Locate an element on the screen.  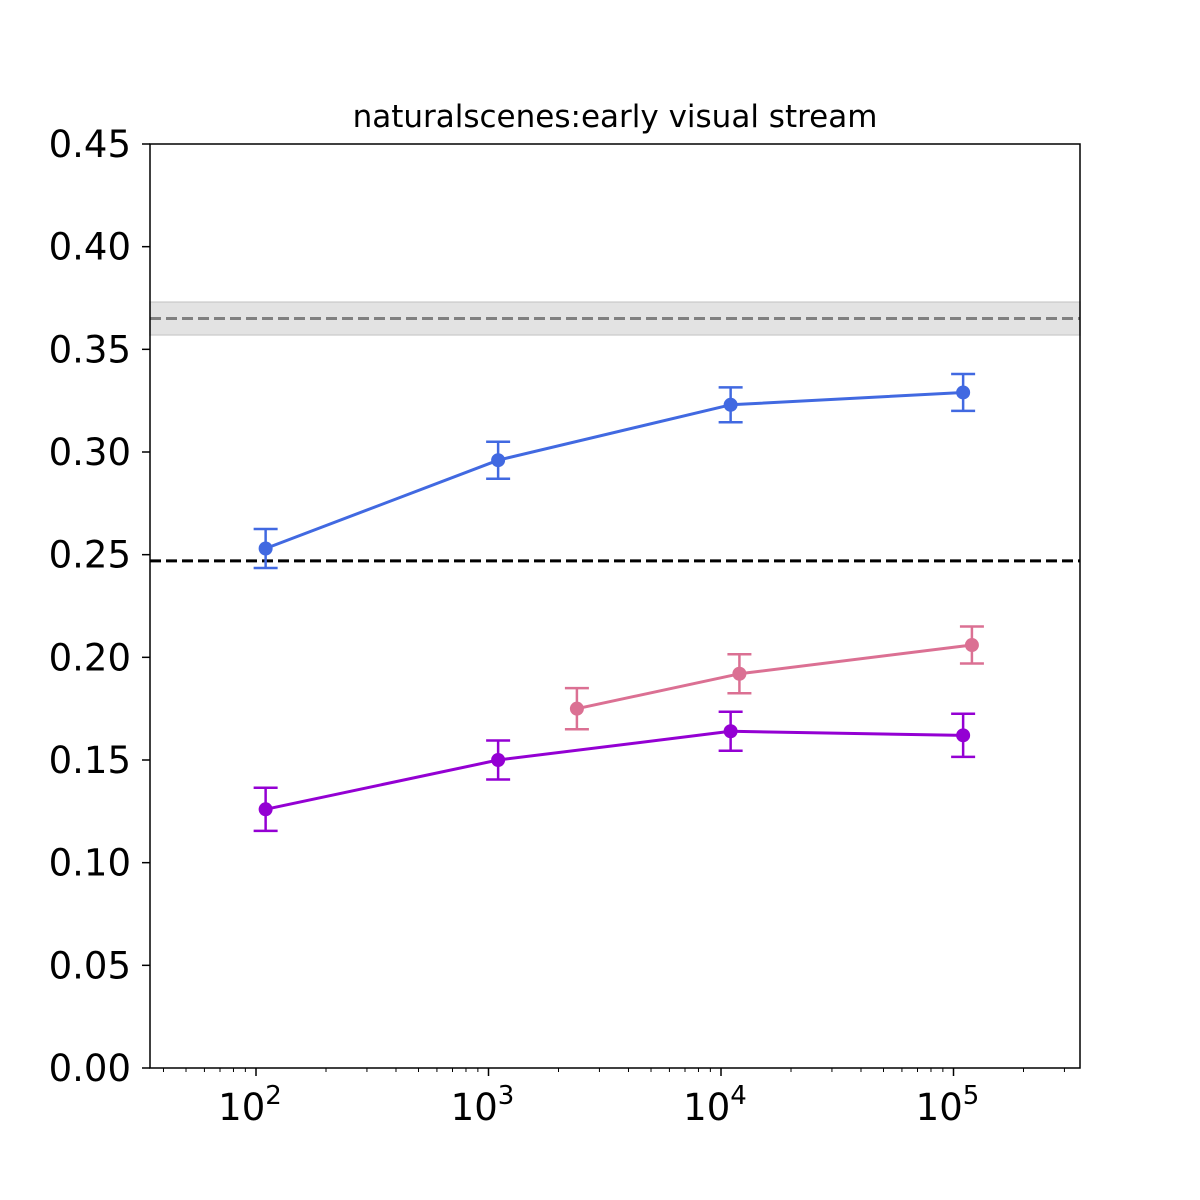
y-tick-label-2: 0.10 is located at coordinates (90, 863).